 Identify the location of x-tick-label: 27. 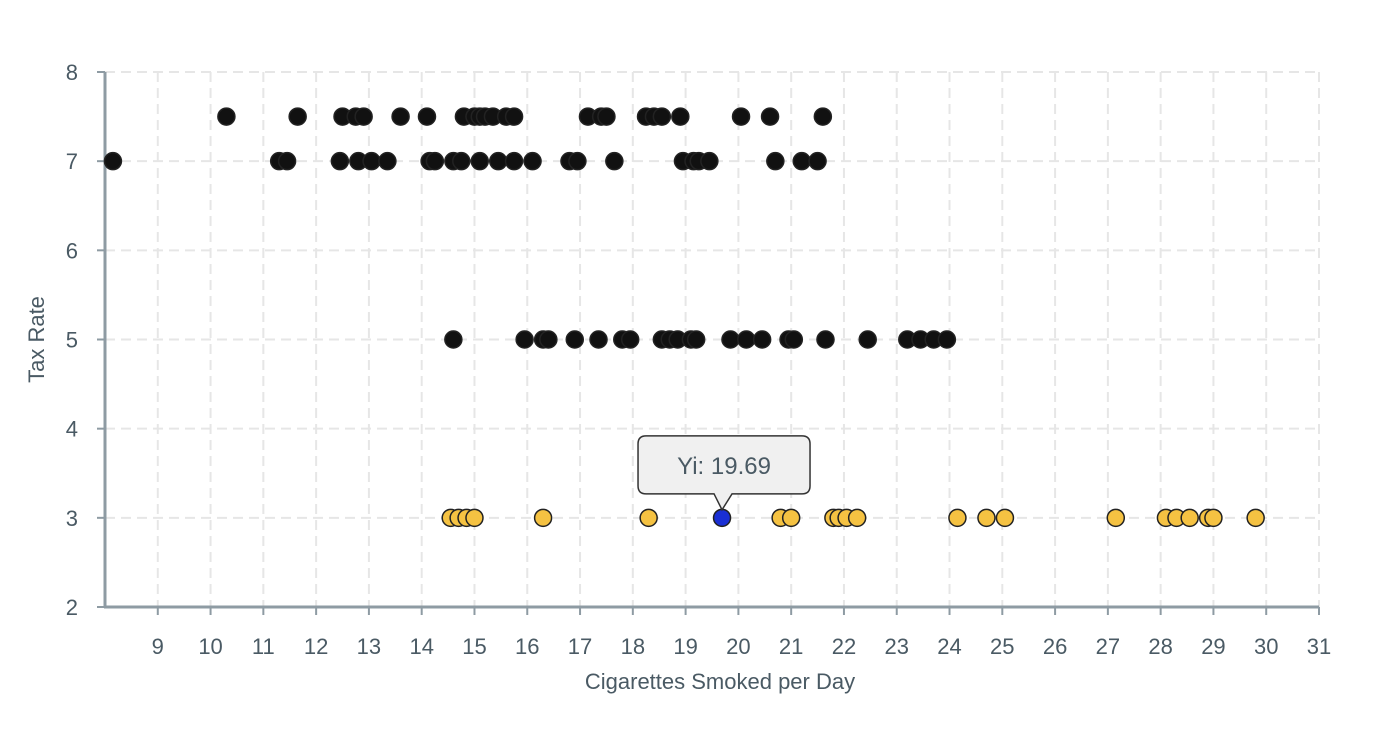
(1108, 646).